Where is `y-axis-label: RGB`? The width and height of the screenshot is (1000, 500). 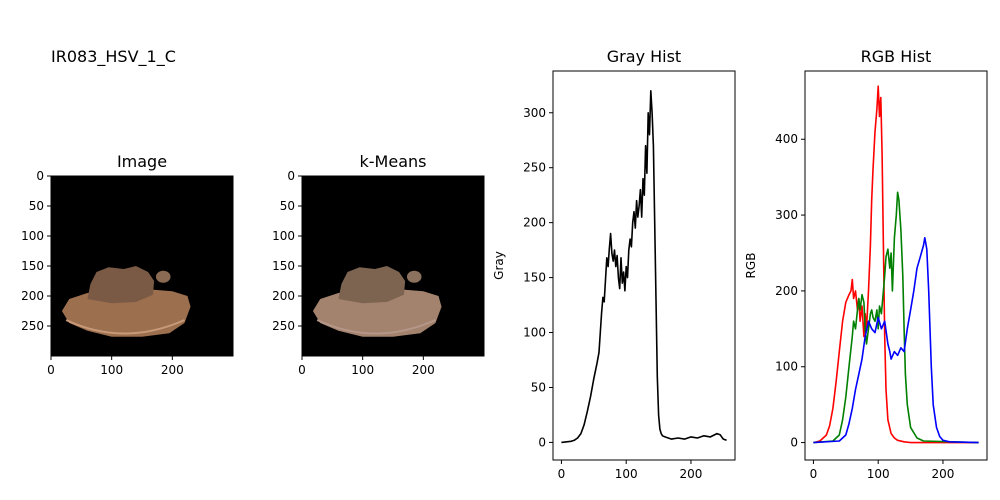
y-axis-label: RGB is located at coordinates (751, 266).